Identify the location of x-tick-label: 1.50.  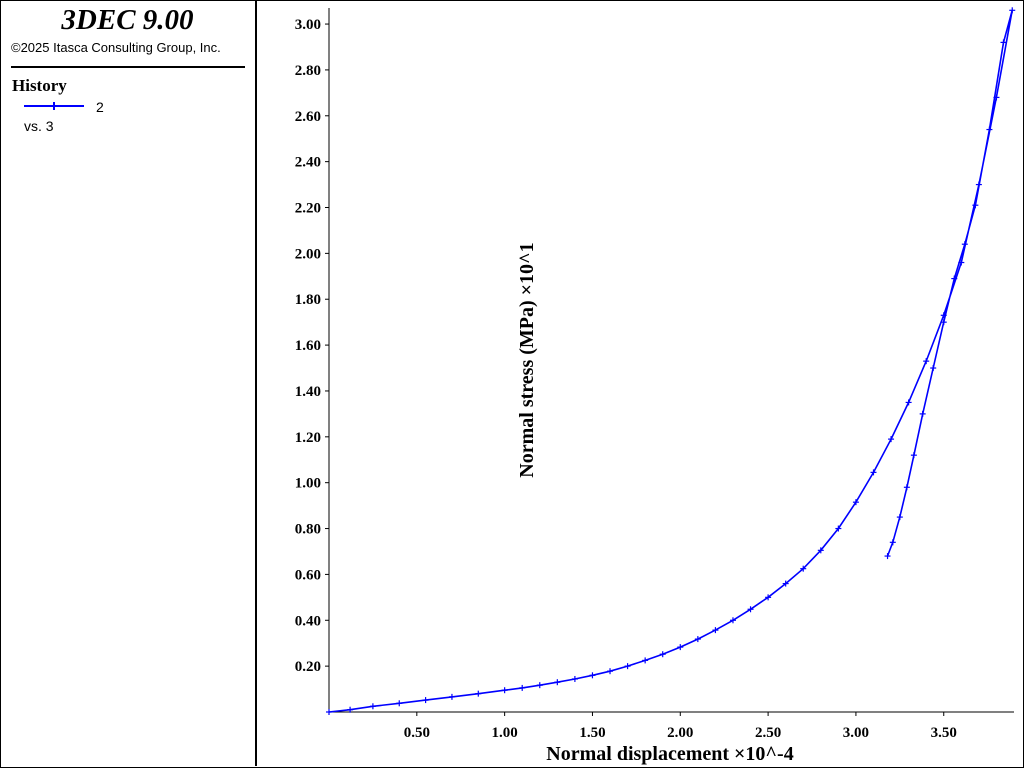
(592, 733).